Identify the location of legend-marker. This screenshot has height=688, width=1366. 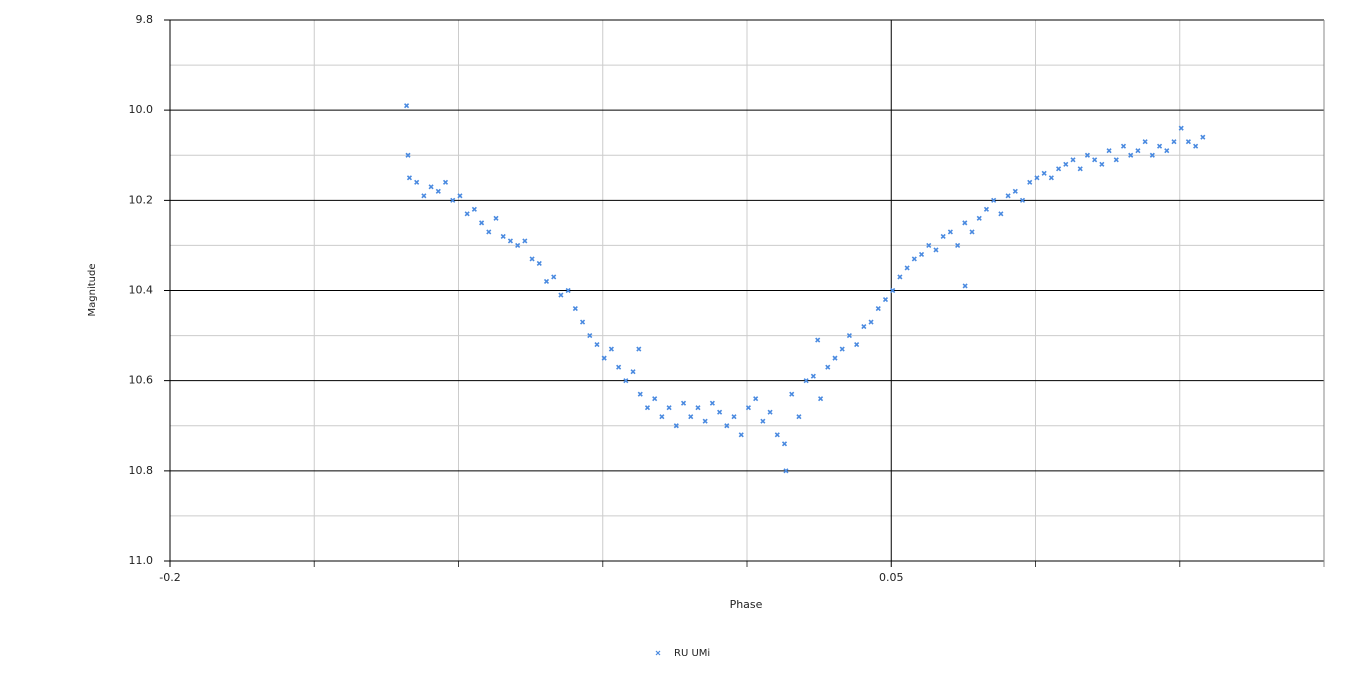
(658, 653).